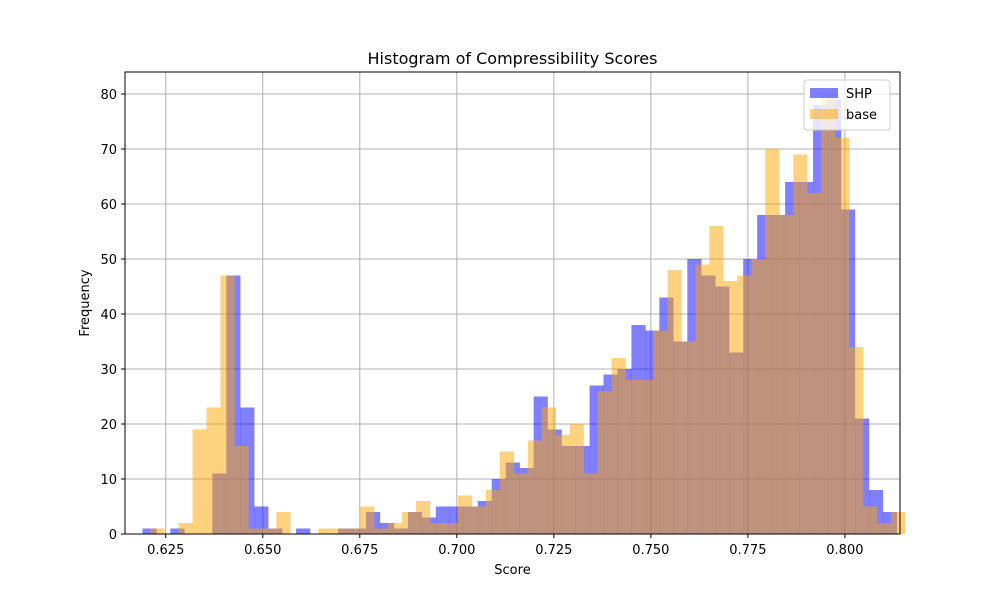 This screenshot has width=1000, height=604. What do you see at coordinates (847, 105) in the screenshot?
I see `legend: SHP base` at bounding box center [847, 105].